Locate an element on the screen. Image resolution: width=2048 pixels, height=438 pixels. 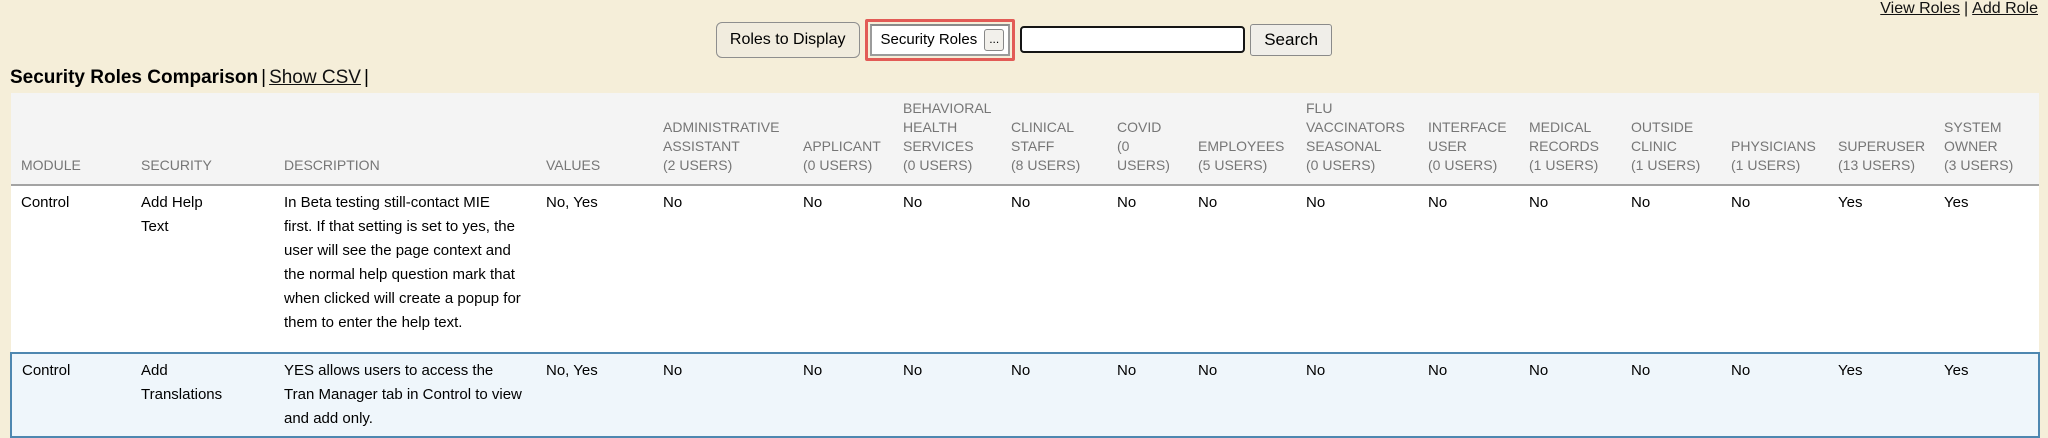
column-header-interface-user: INTERFACE USER (0 USERS) is located at coordinates (1468, 139).